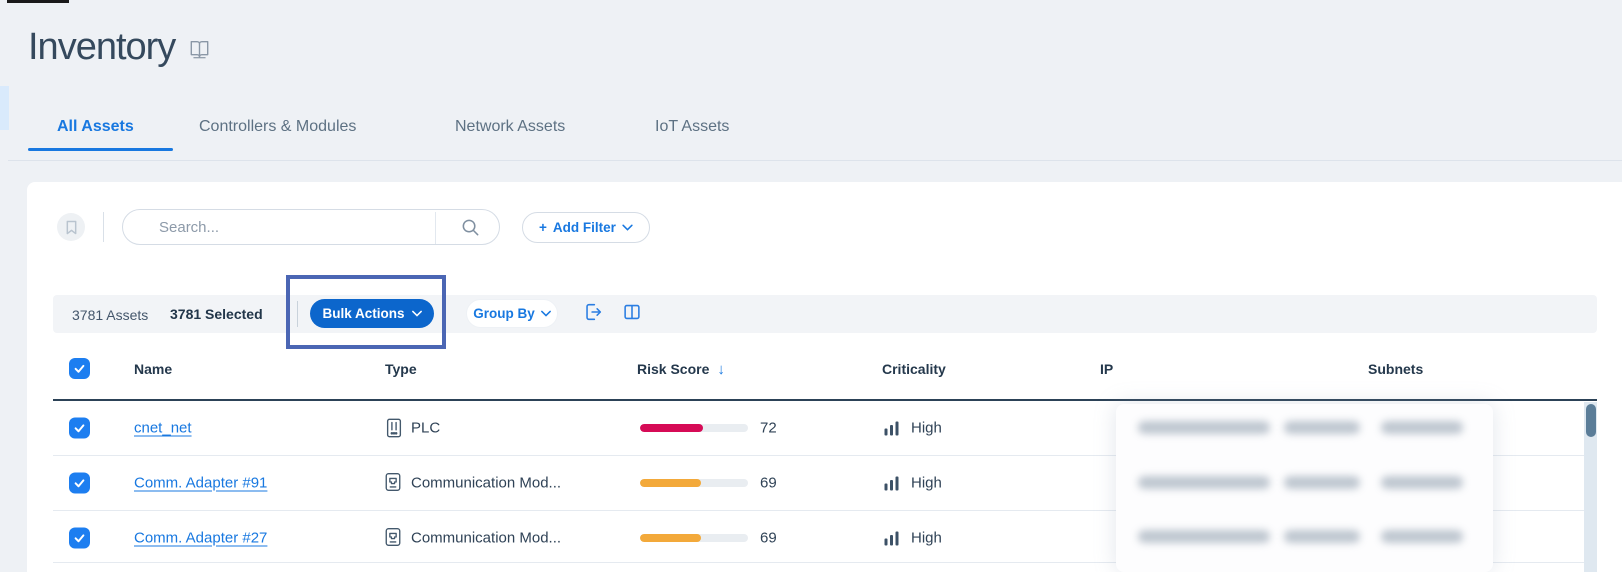  I want to click on page-title: Inventory, so click(119, 47).